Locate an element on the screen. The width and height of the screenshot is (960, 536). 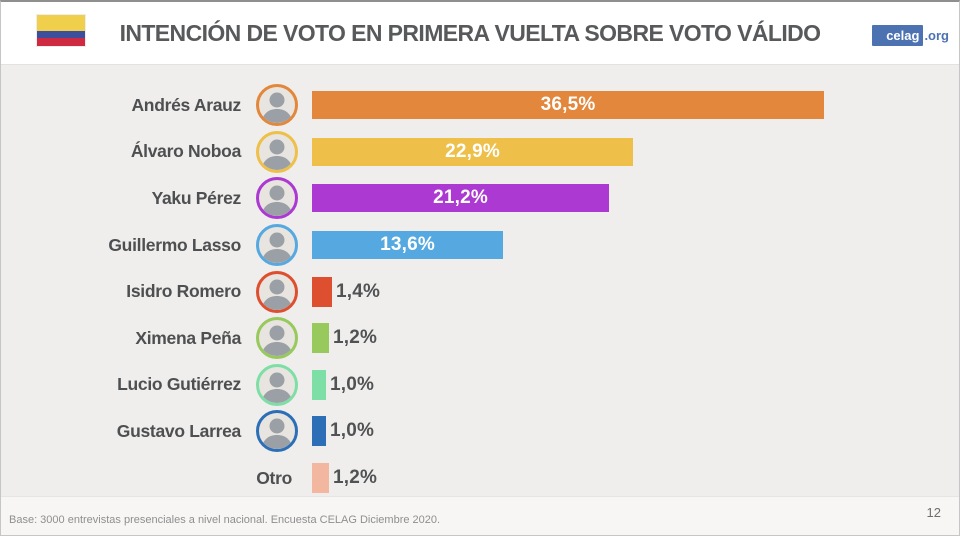
vote-bar: 22,9% is located at coordinates (472, 151).